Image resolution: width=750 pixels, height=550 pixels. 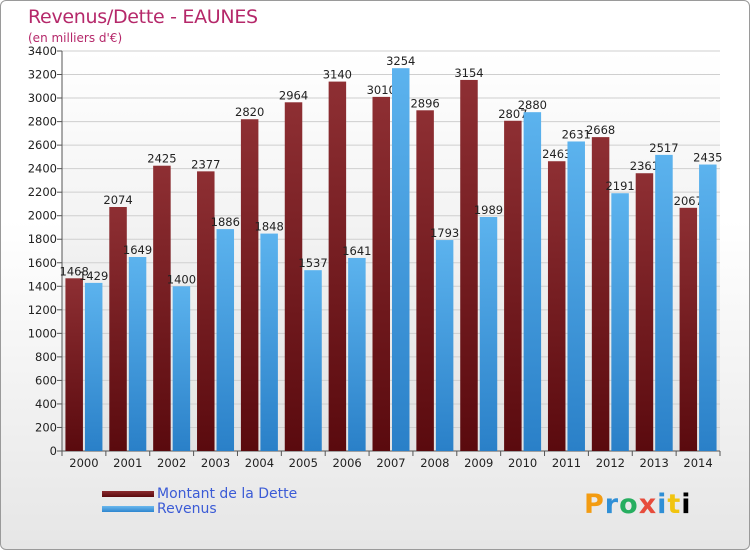 What do you see at coordinates (42, 145) in the screenshot?
I see `y-tick-label: 2600` at bounding box center [42, 145].